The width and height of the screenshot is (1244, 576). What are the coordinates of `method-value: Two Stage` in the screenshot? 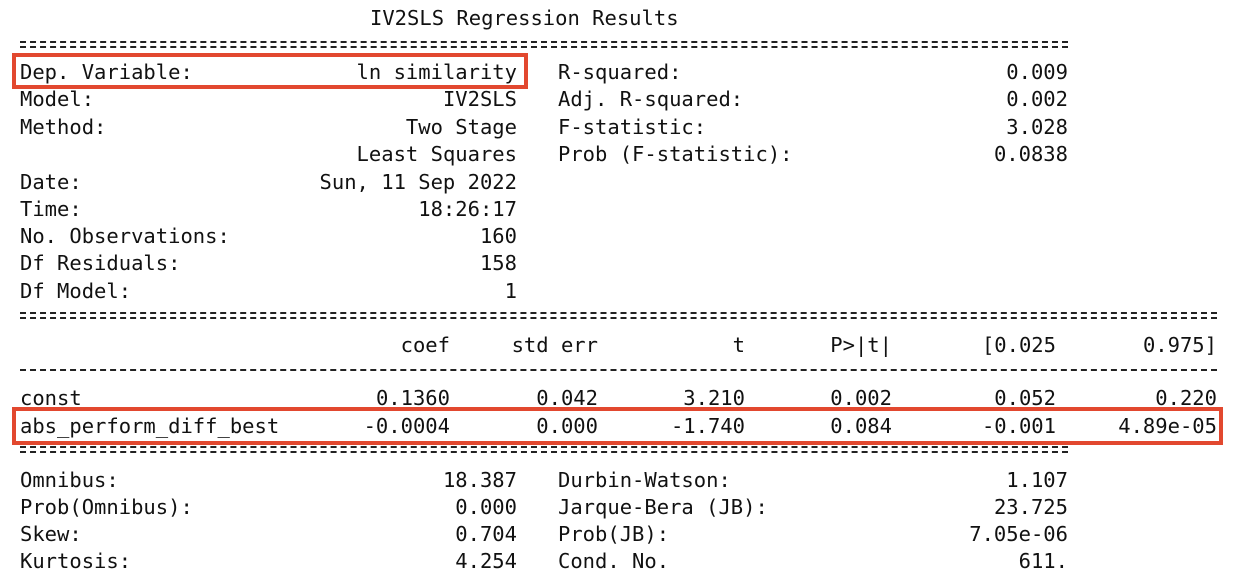 It's located at (461, 127).